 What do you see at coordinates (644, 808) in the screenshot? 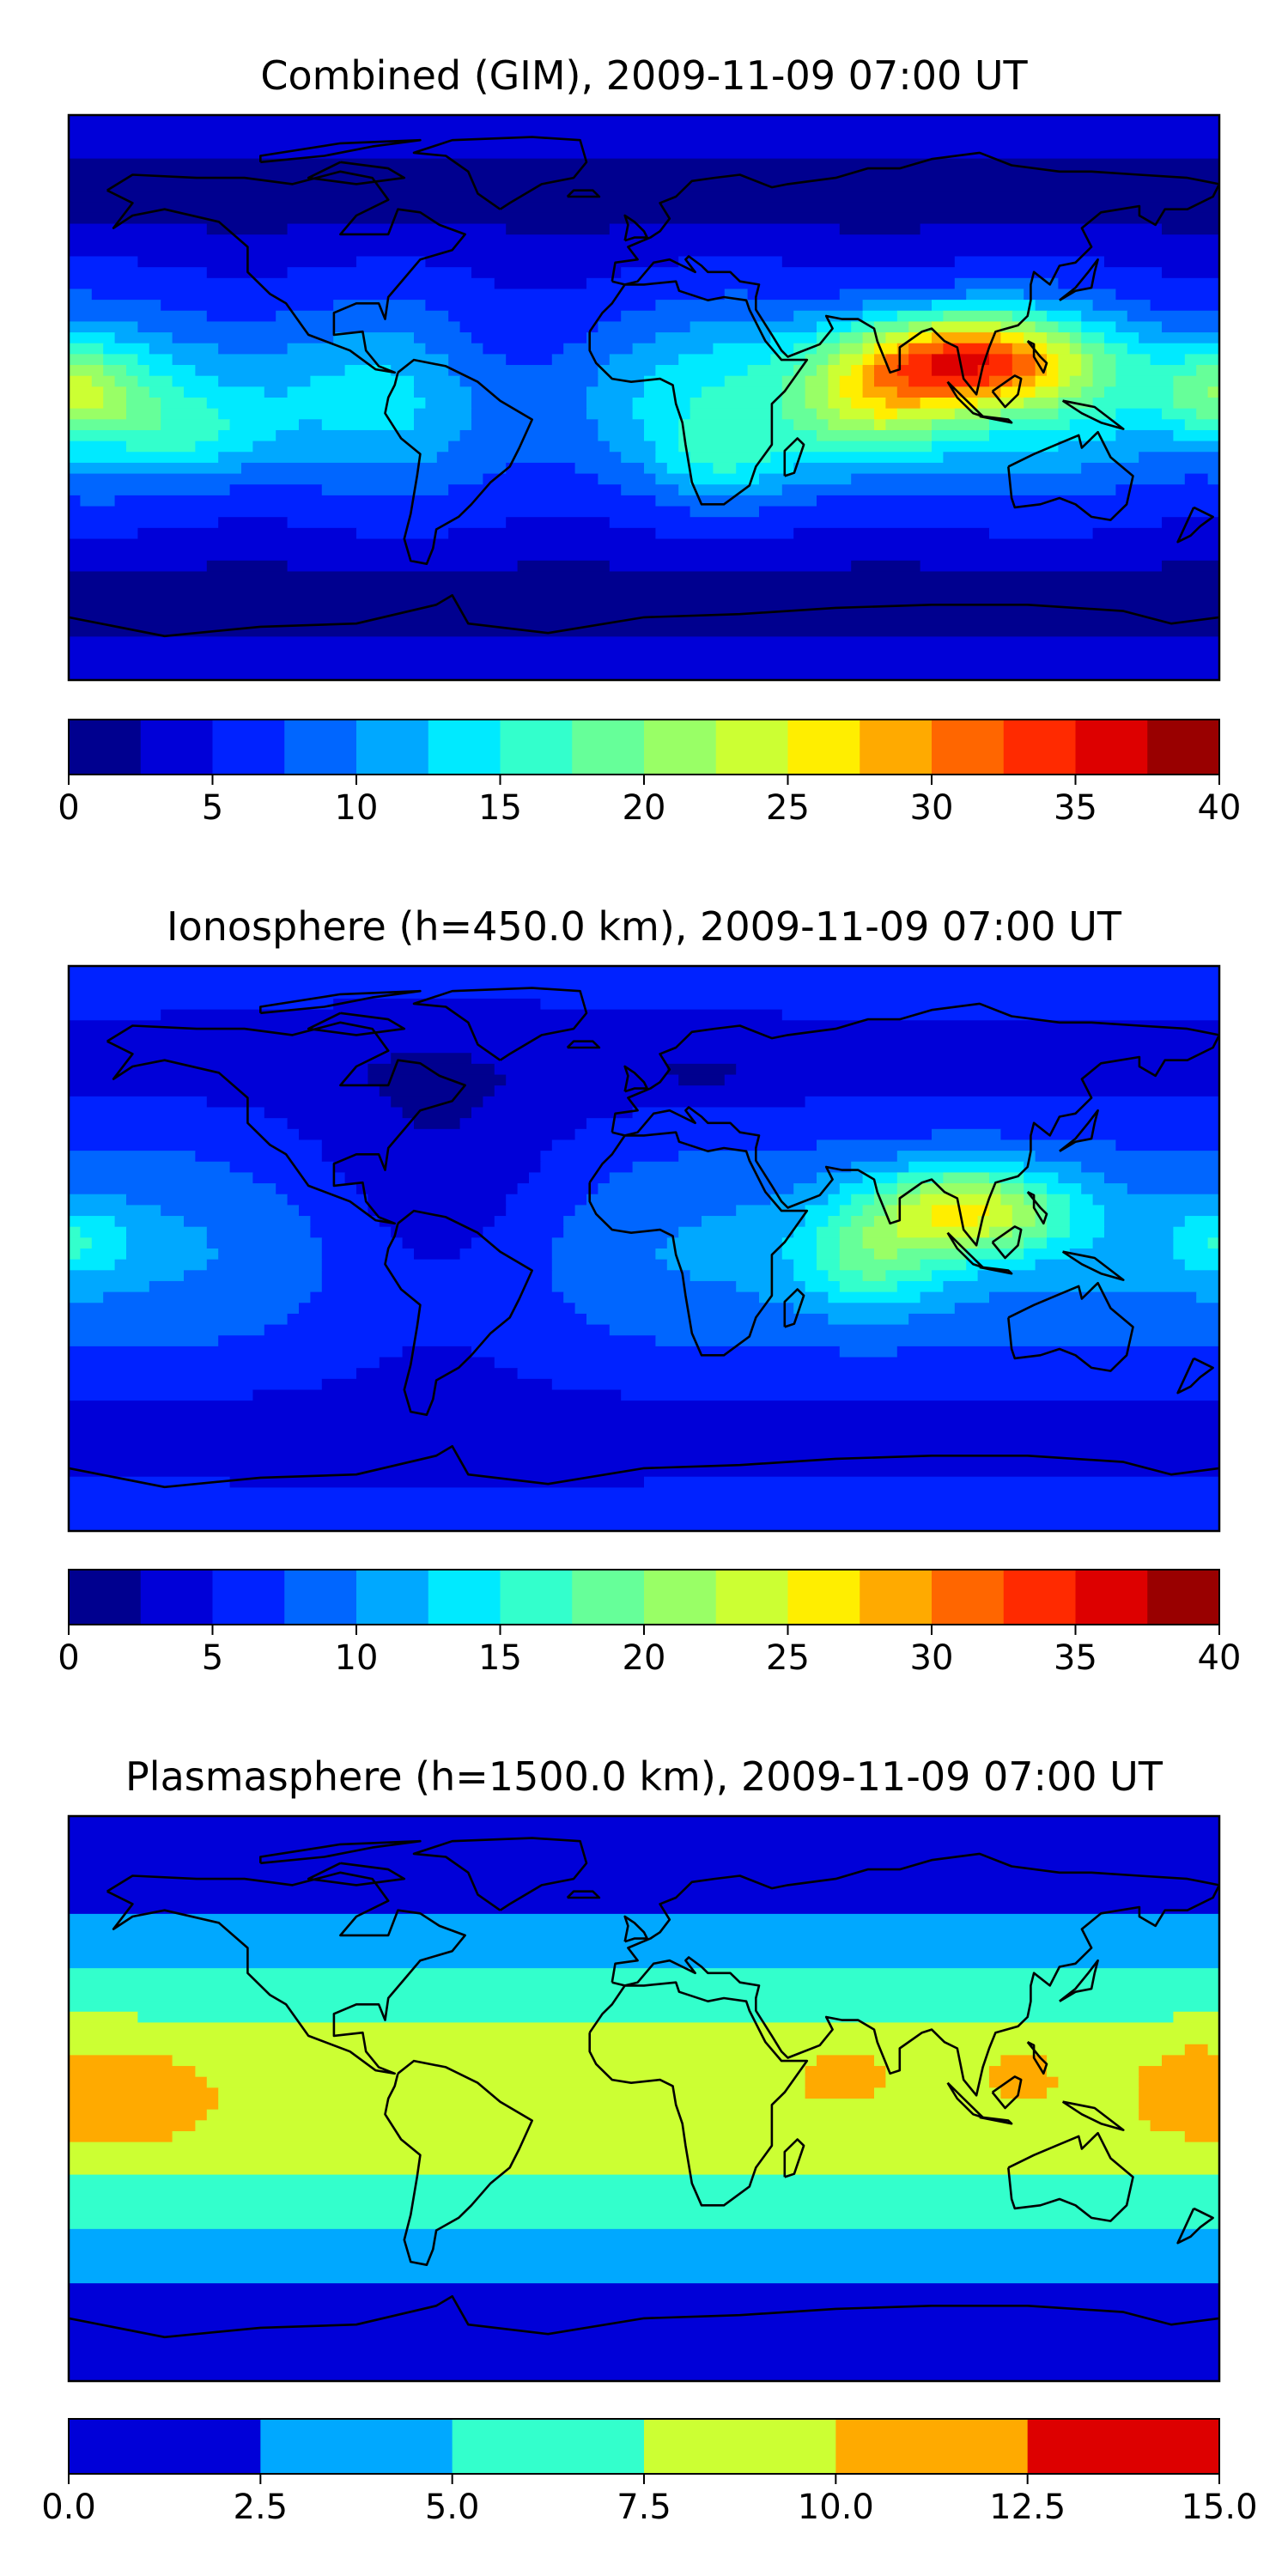
I see `colorbar-tick-label: 20` at bounding box center [644, 808].